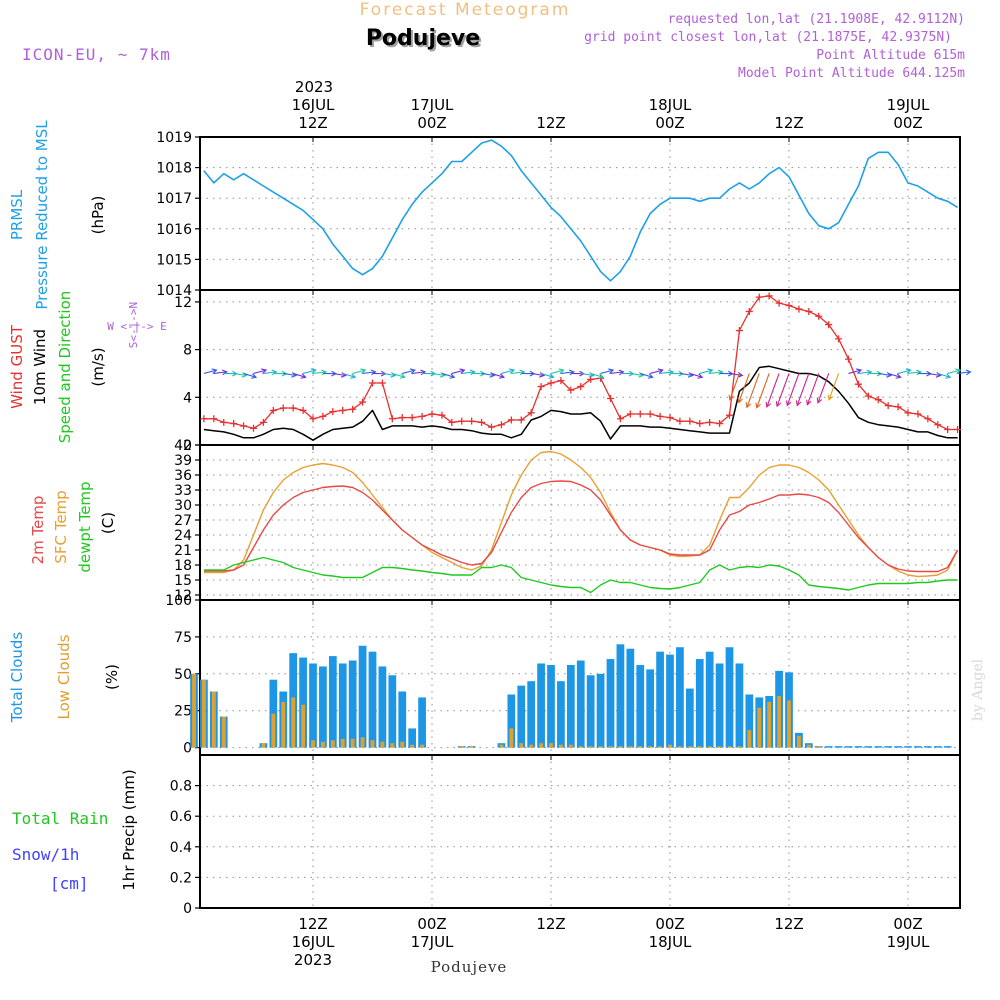  I want to click on y-tick-label: 18, so click(183, 566).